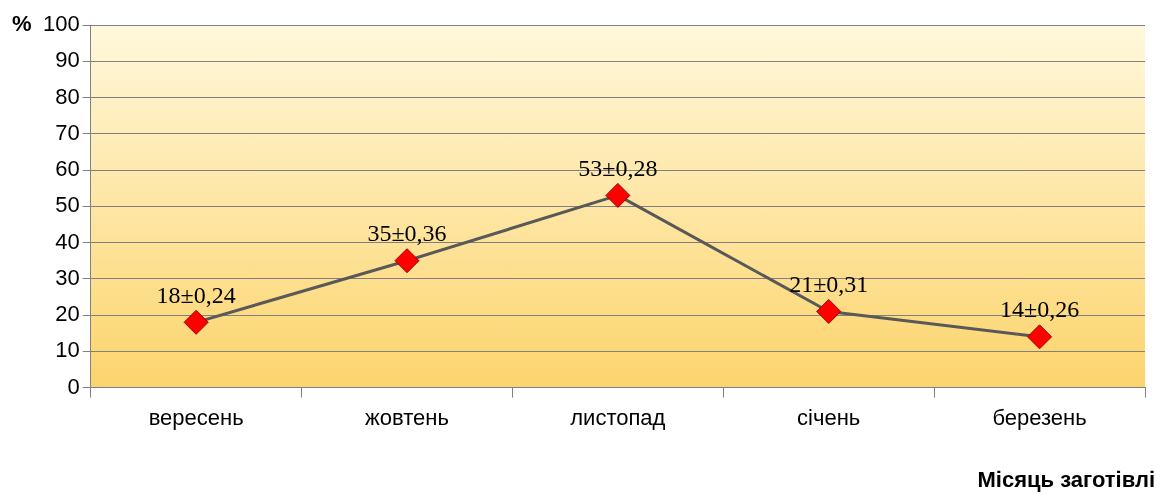 The width and height of the screenshot is (1160, 495). Describe the element at coordinates (67, 314) in the screenshot. I see `y-tick-label: 20` at that location.